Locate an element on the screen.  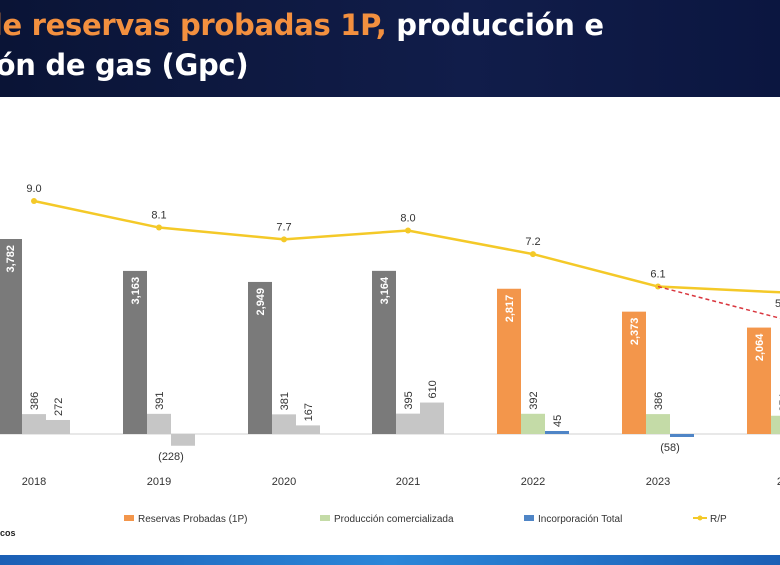
rp-projection-line is located at coordinates (718, 302).